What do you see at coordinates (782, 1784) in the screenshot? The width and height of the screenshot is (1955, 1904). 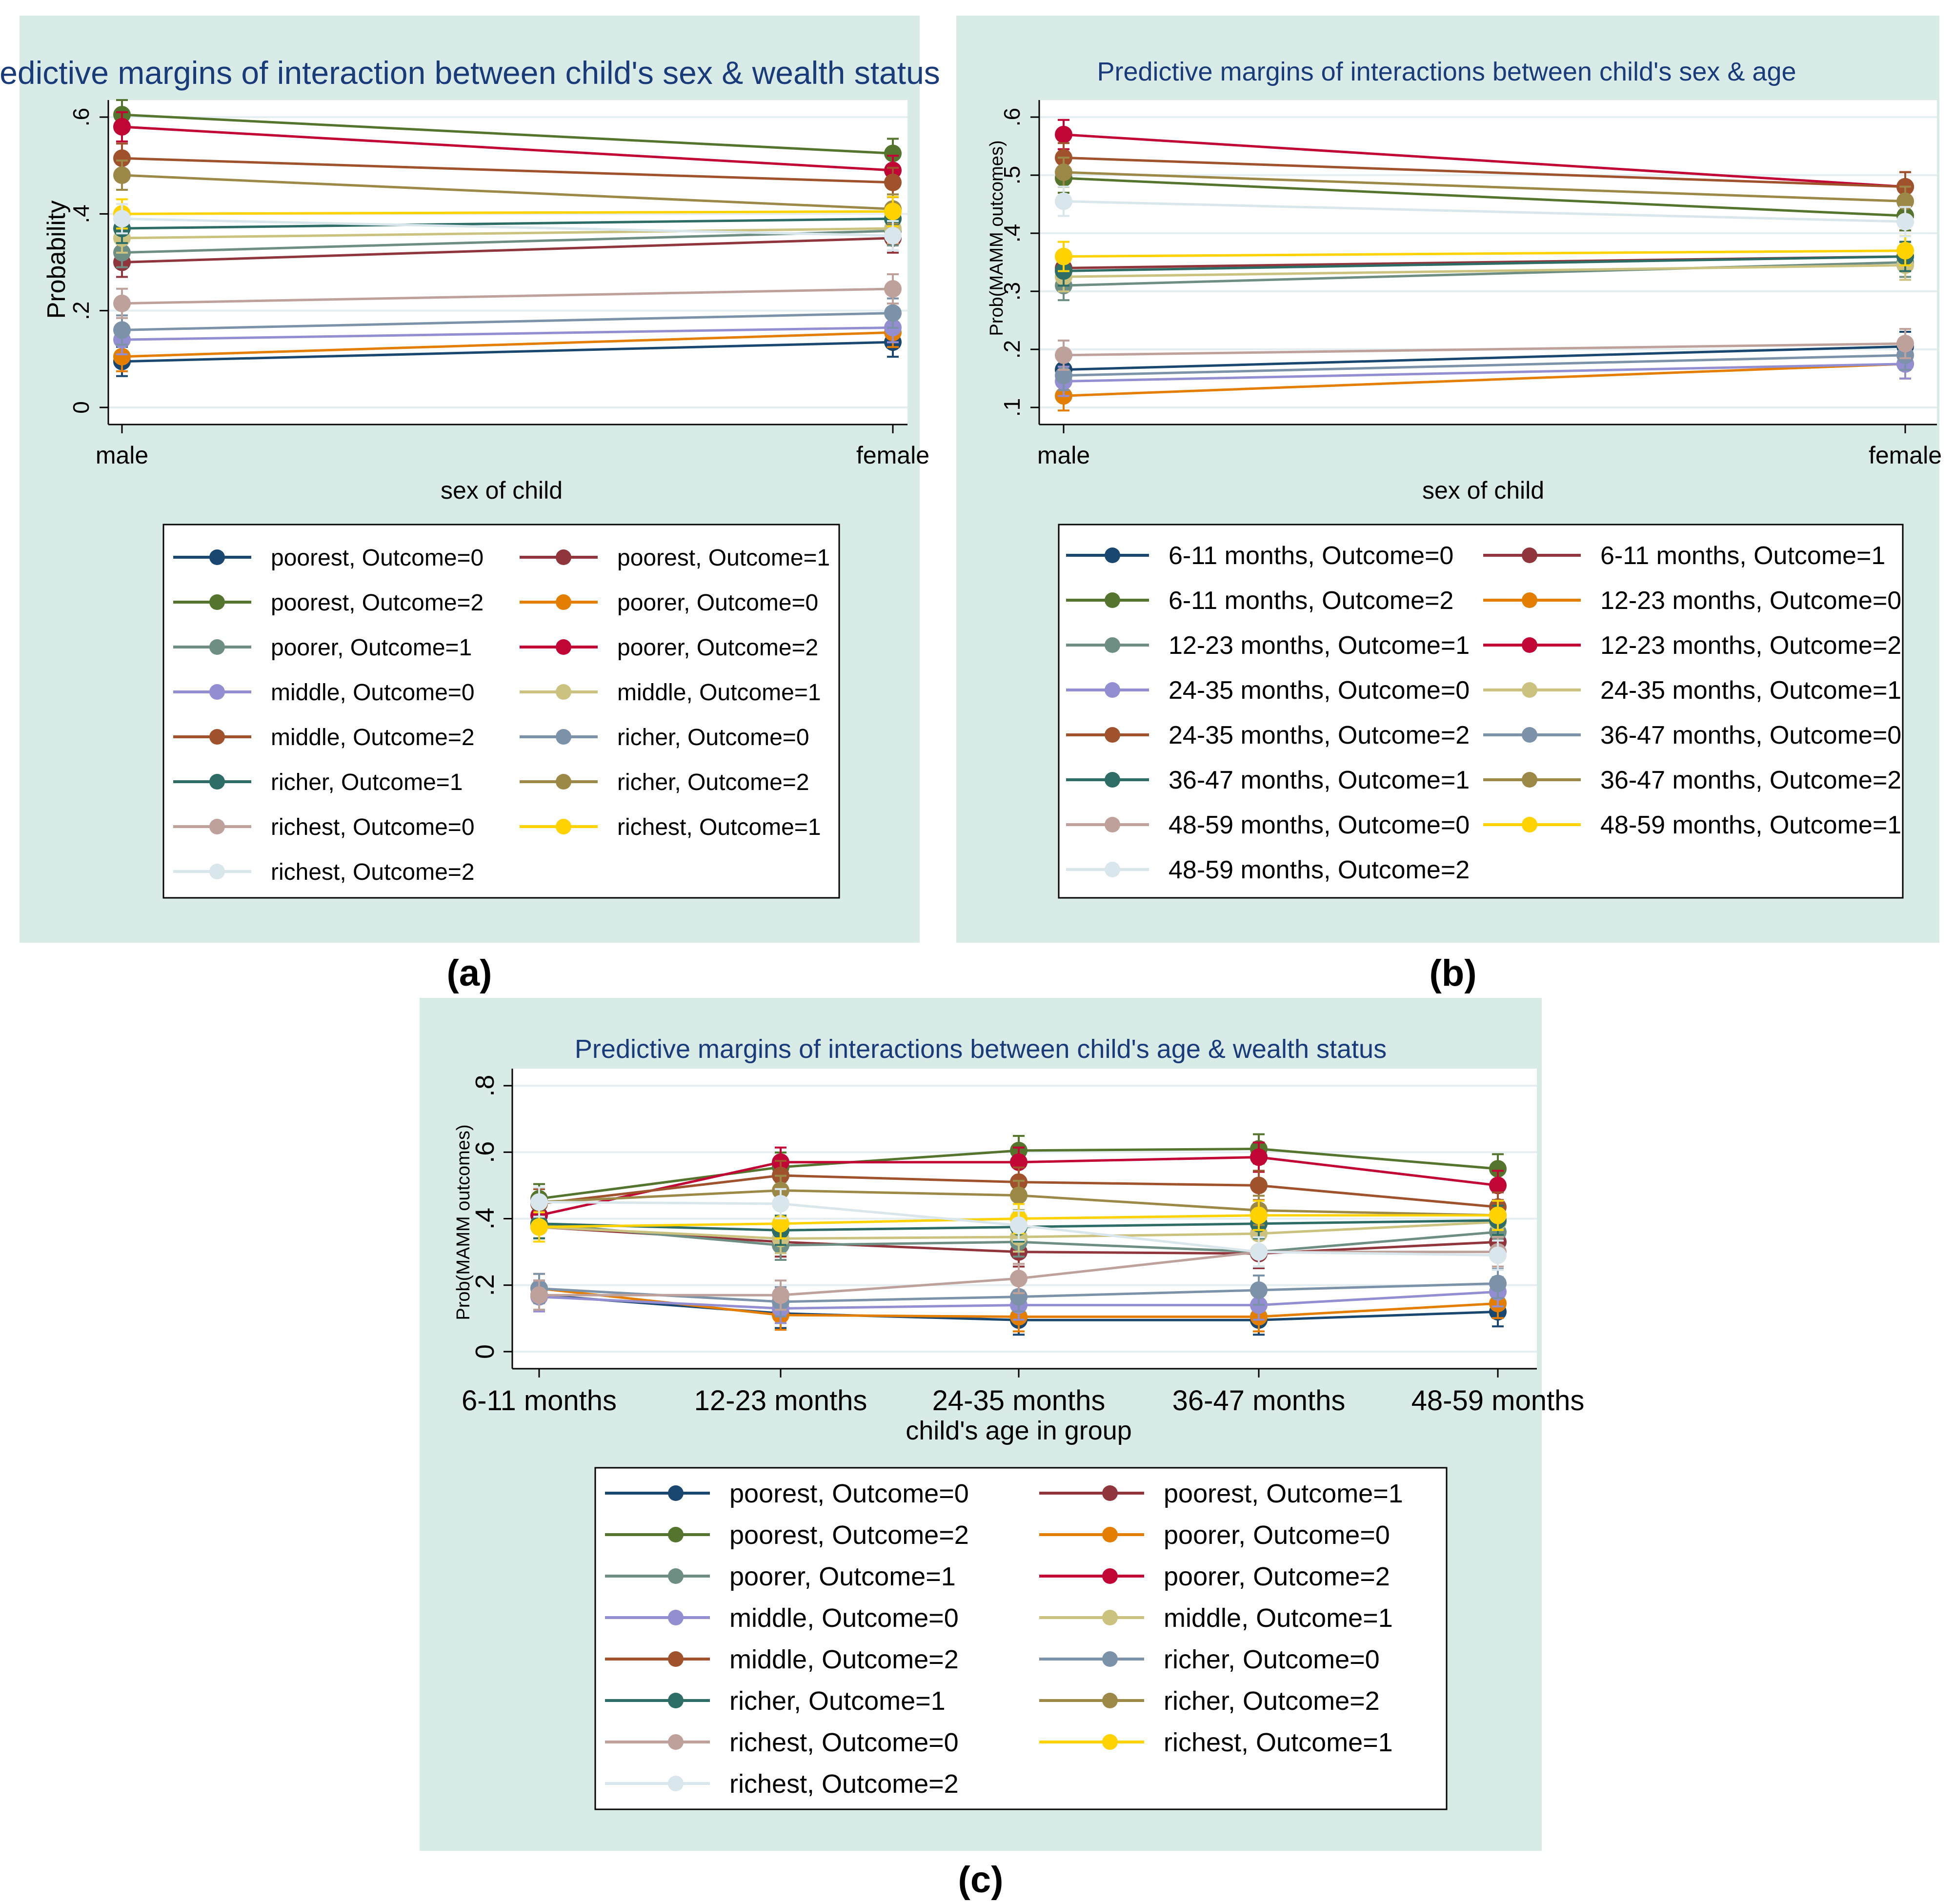 I see `legend-item: richest, Outcome=2` at bounding box center [782, 1784].